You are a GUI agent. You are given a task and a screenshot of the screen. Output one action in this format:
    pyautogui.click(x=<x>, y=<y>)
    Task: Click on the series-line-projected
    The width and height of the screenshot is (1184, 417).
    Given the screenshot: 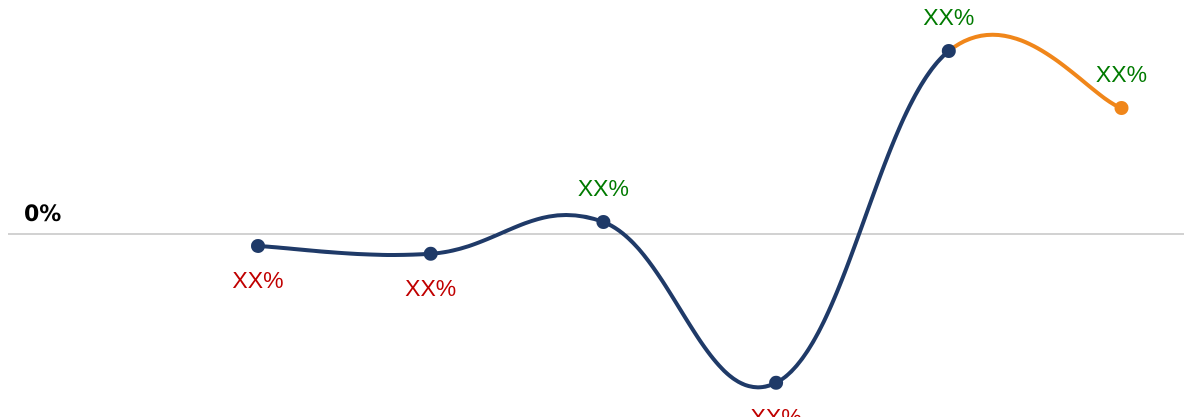 What is the action you would take?
    pyautogui.click(x=1035, y=71)
    